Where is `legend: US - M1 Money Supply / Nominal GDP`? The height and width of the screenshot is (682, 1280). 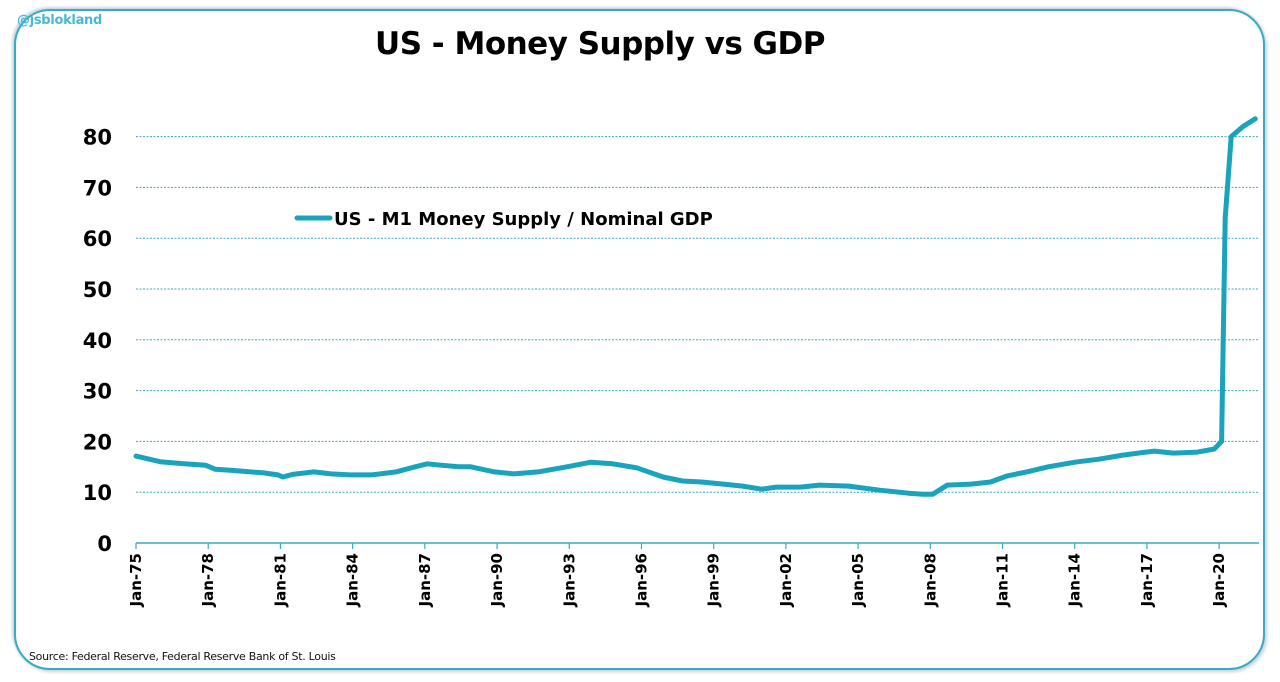 legend: US - M1 Money Supply / Nominal GDP is located at coordinates (503, 219).